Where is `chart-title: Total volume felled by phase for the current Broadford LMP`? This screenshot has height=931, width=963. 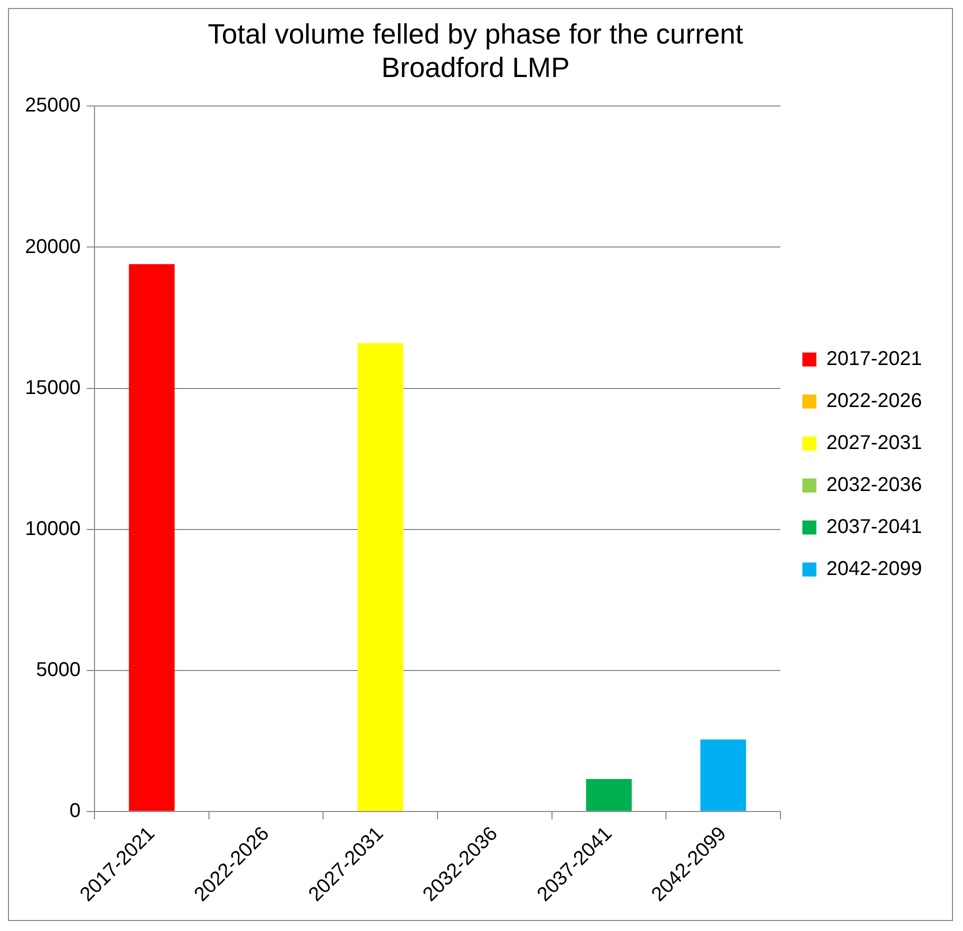
chart-title: Total volume felled by phase for the current Broadford LMP is located at coordinates (476, 51).